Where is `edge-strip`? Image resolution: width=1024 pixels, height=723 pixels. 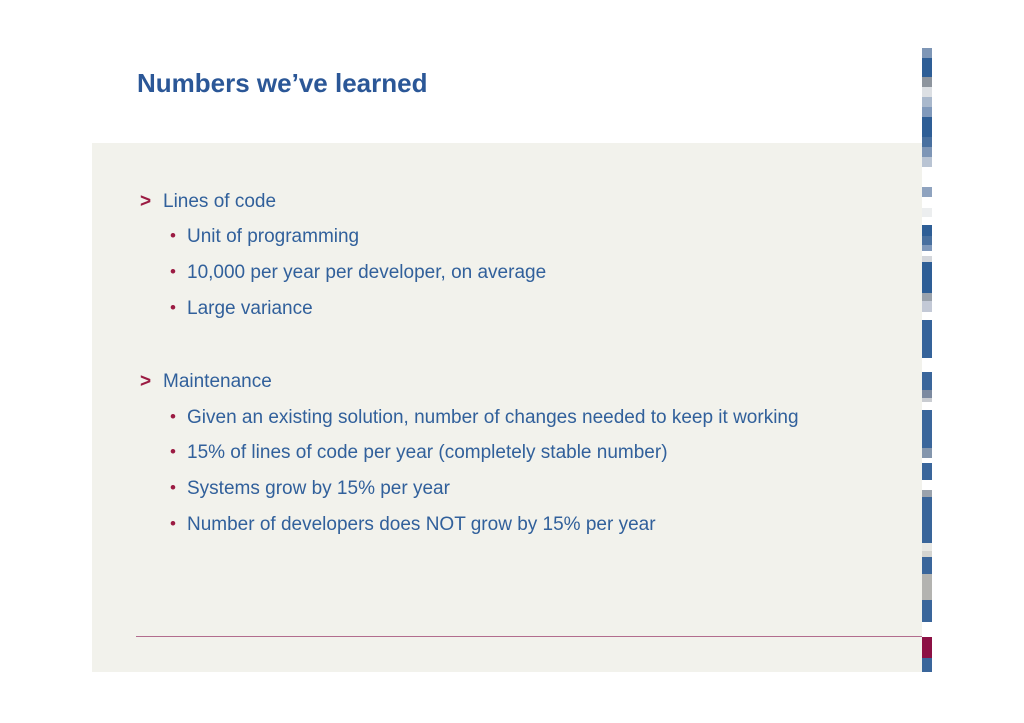
edge-strip is located at coordinates (927, 360).